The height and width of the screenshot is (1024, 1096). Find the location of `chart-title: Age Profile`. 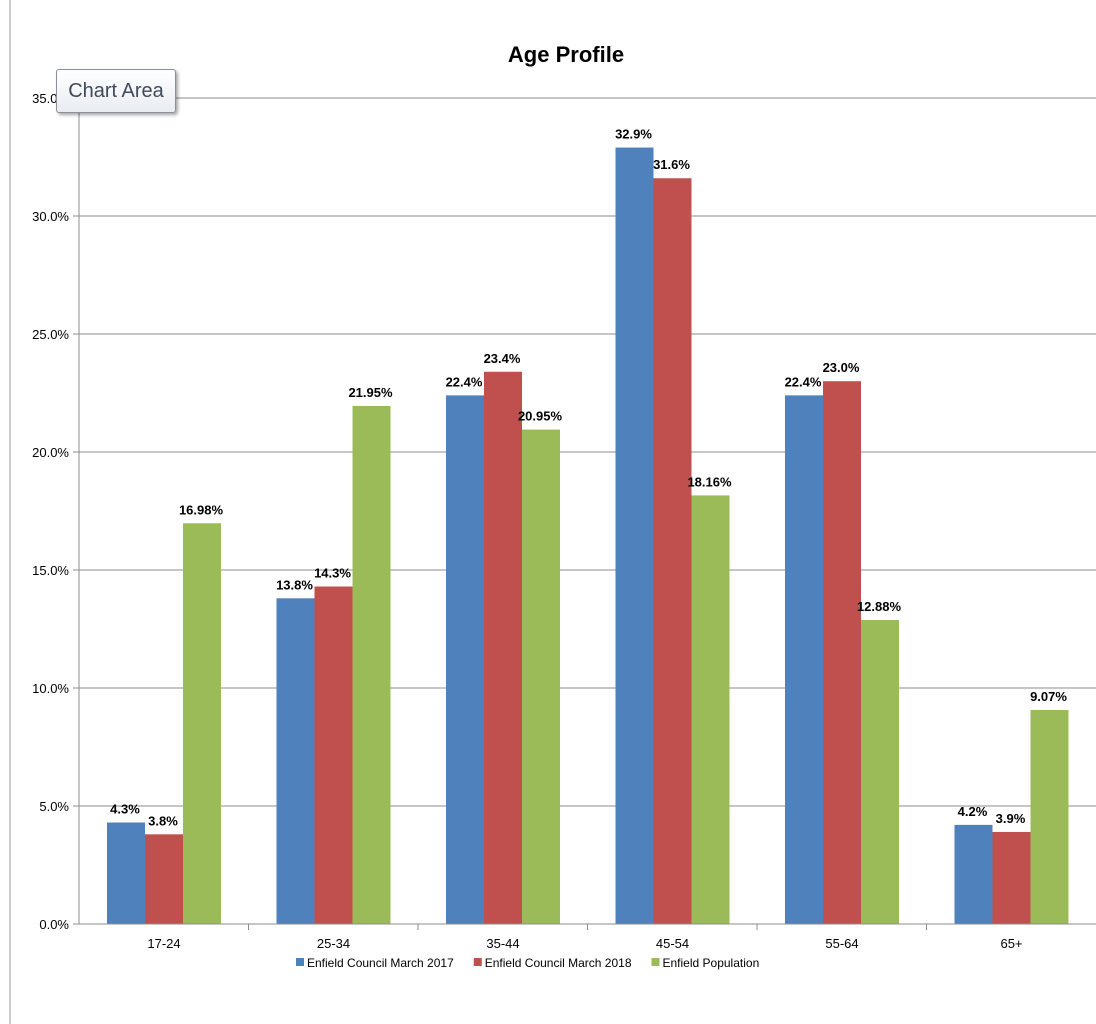

chart-title: Age Profile is located at coordinates (566, 54).